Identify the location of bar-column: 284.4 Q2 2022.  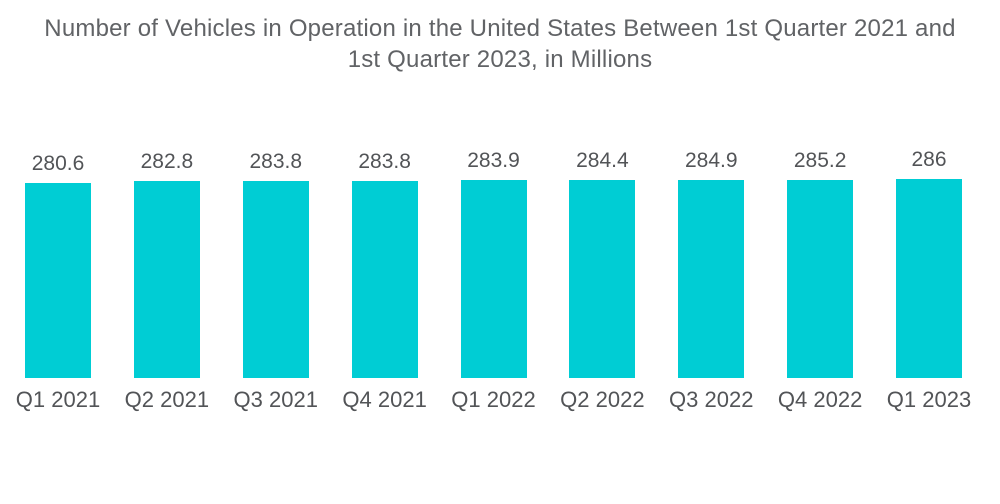
(602, 280).